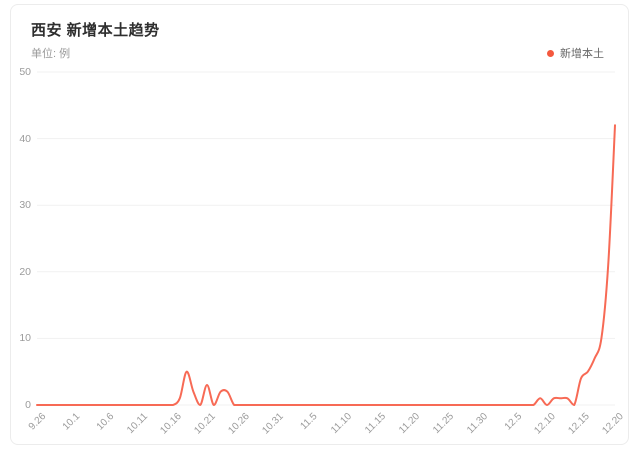 This screenshot has width=640, height=456. What do you see at coordinates (25, 338) in the screenshot?
I see `y-tick-label: 10` at bounding box center [25, 338].